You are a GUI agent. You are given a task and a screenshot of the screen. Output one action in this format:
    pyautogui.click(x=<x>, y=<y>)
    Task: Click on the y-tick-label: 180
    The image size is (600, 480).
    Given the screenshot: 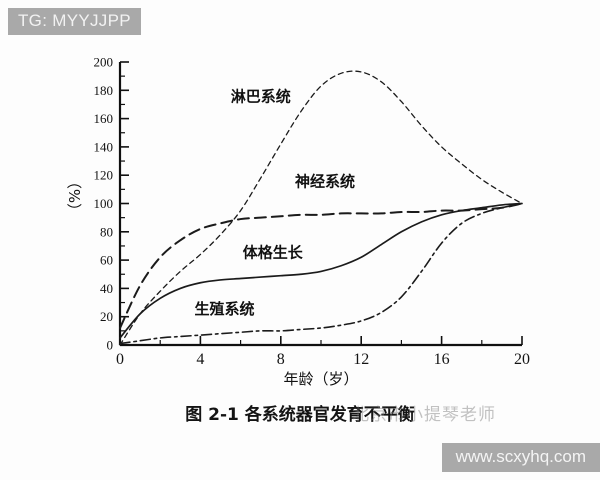 What is the action you would take?
    pyautogui.click(x=104, y=90)
    